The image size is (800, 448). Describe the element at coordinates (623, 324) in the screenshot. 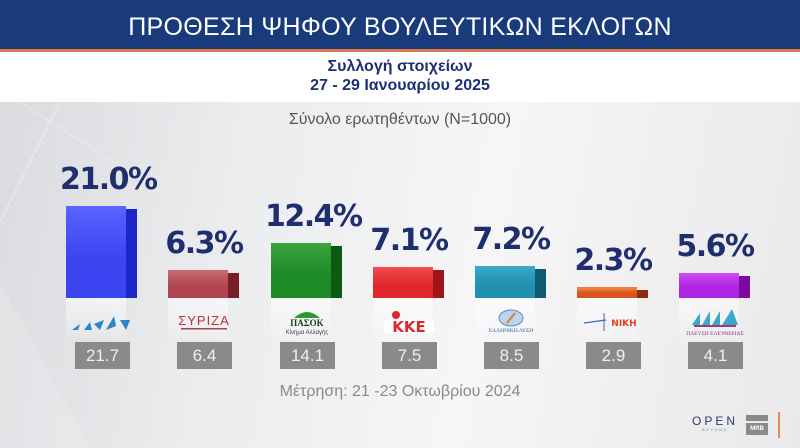

I see `svg-text: ΝΙΚΗ` at that location.